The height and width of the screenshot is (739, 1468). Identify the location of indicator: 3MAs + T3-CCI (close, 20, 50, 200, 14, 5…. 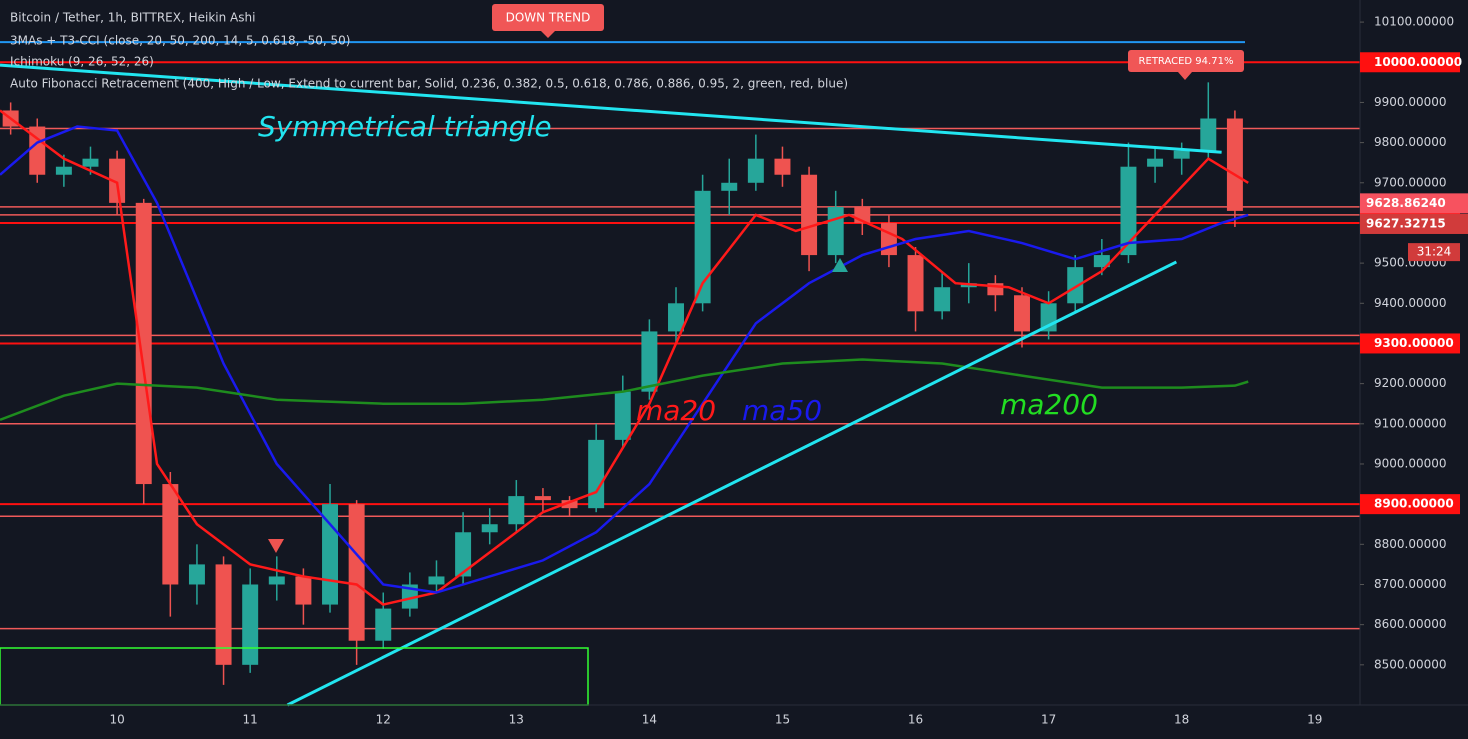
(180, 41).